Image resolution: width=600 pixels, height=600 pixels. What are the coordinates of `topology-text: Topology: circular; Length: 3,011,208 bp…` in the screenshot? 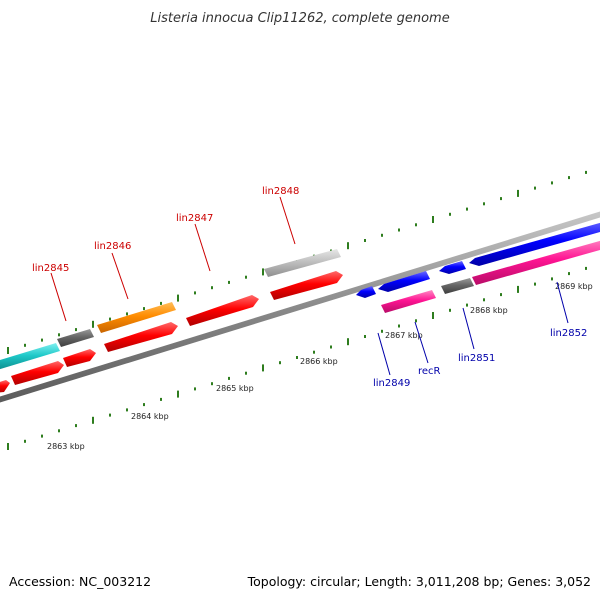 It's located at (419, 581).